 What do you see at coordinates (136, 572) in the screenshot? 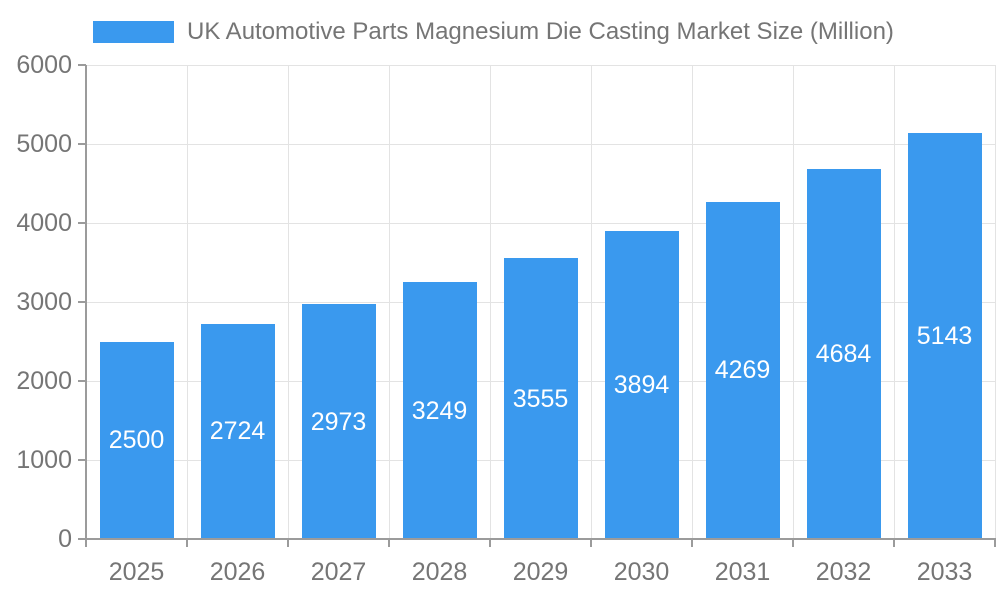
I see `x-tick-label: 2025` at bounding box center [136, 572].